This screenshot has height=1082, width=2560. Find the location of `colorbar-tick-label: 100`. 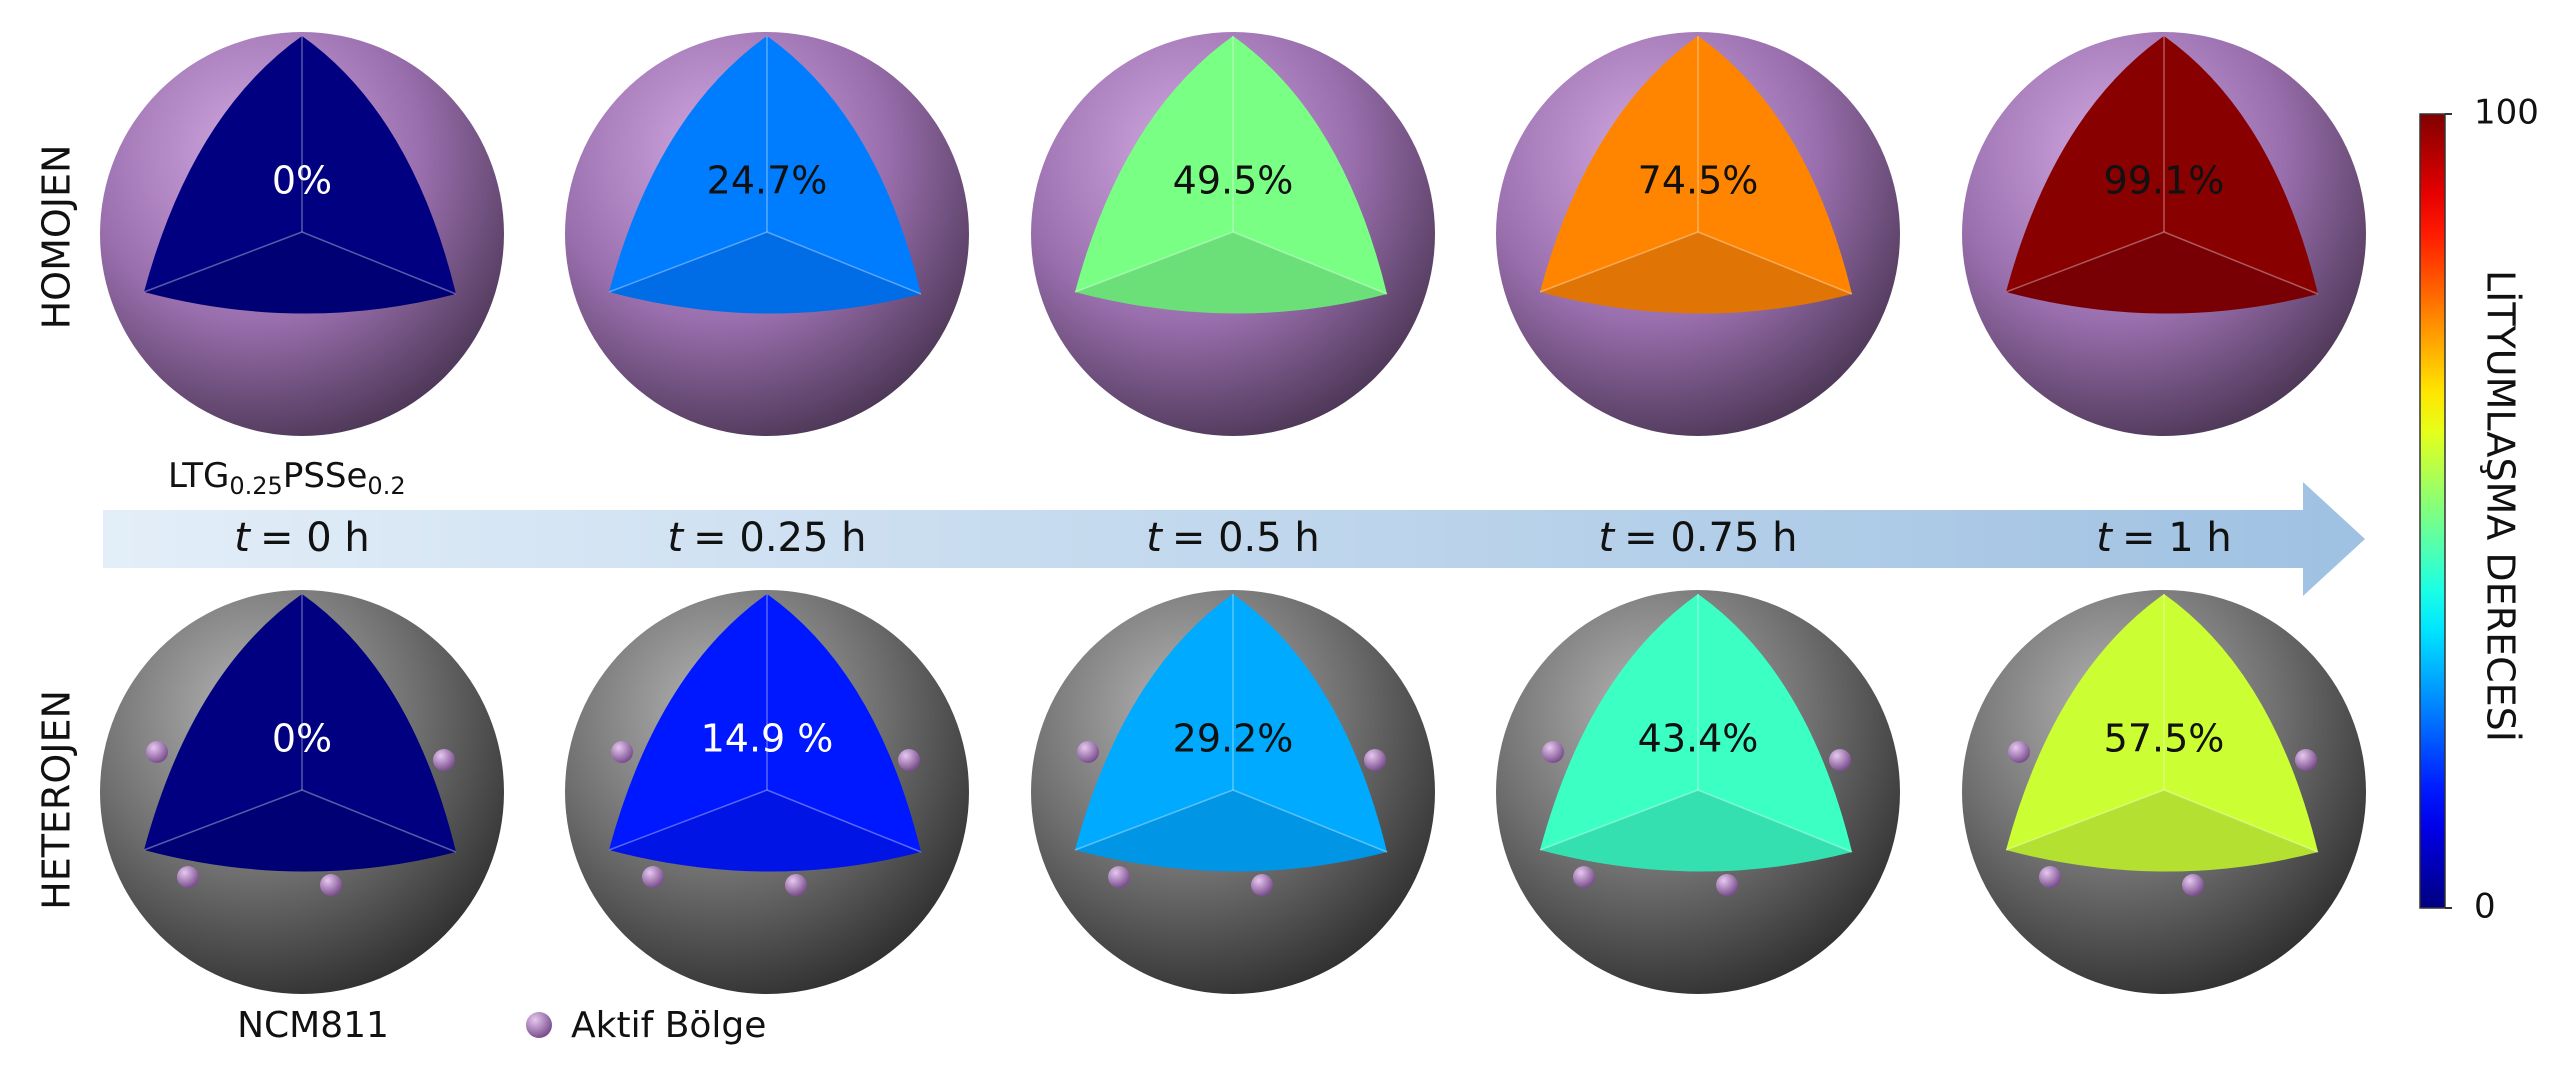

colorbar-tick-label: 100 is located at coordinates (2506, 113).